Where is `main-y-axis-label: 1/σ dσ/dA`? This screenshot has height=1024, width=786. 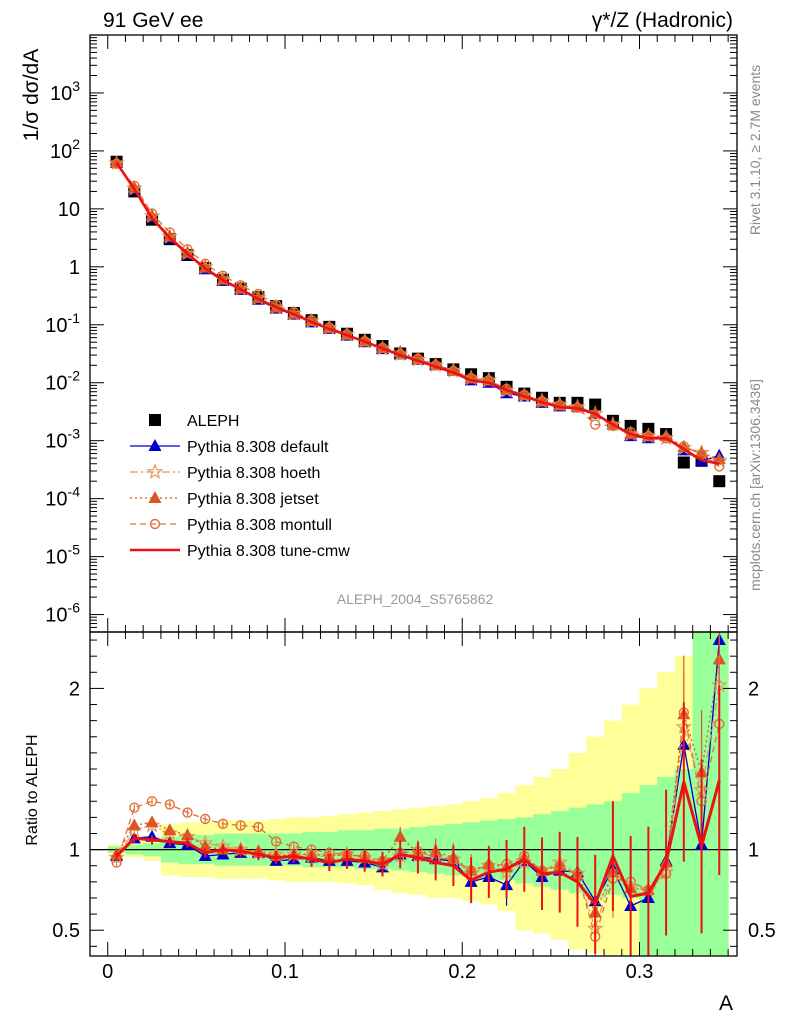 main-y-axis-label: 1/σ dσ/dA is located at coordinates (31, 95).